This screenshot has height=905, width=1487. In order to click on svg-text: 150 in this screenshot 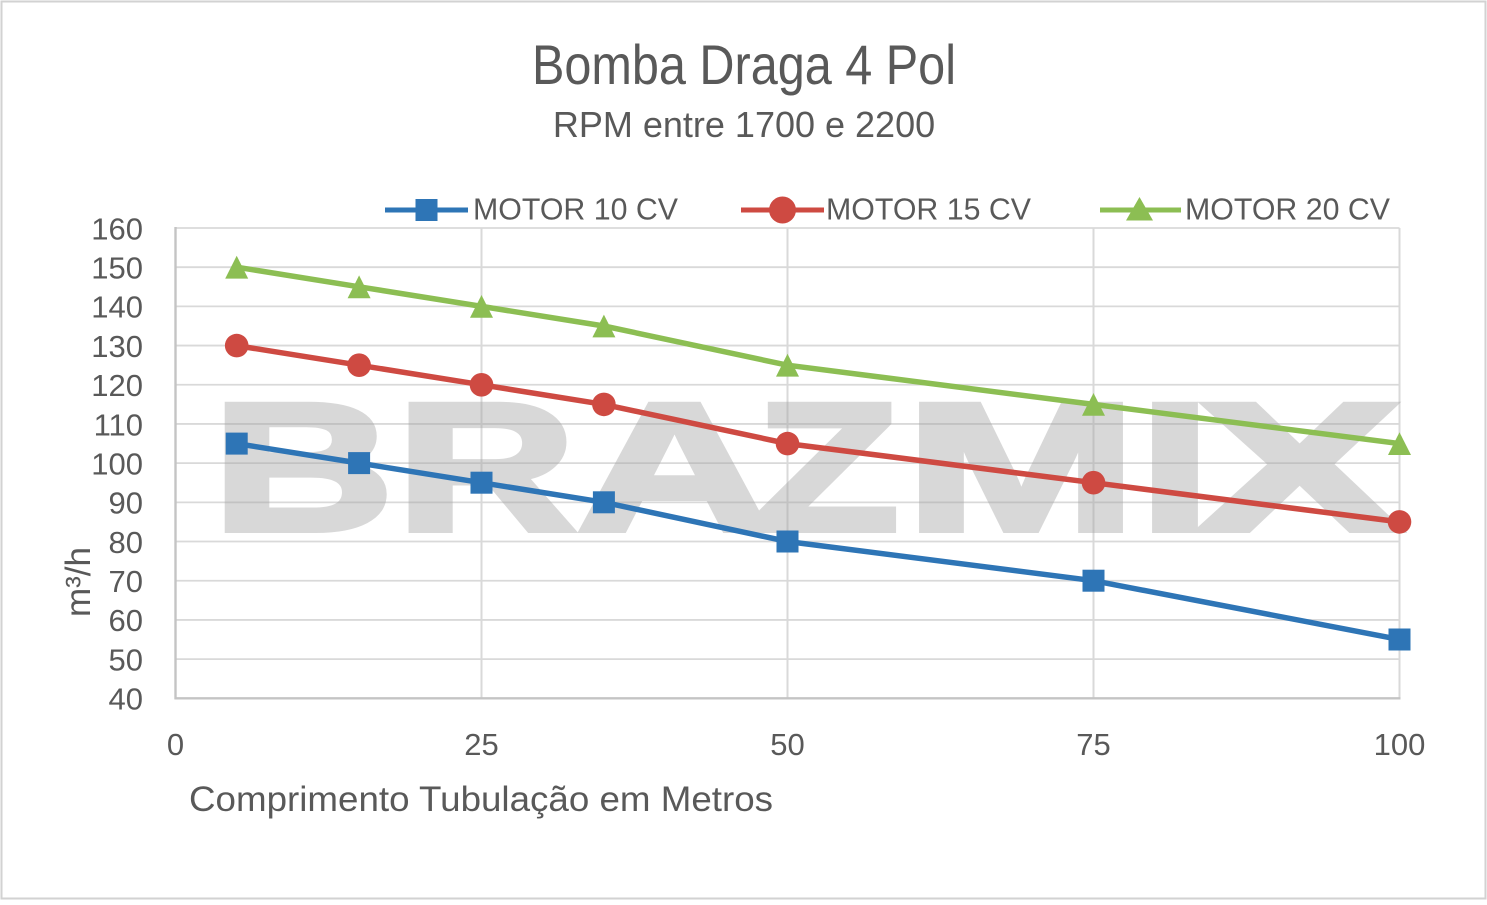, I will do `click(117, 268)`.